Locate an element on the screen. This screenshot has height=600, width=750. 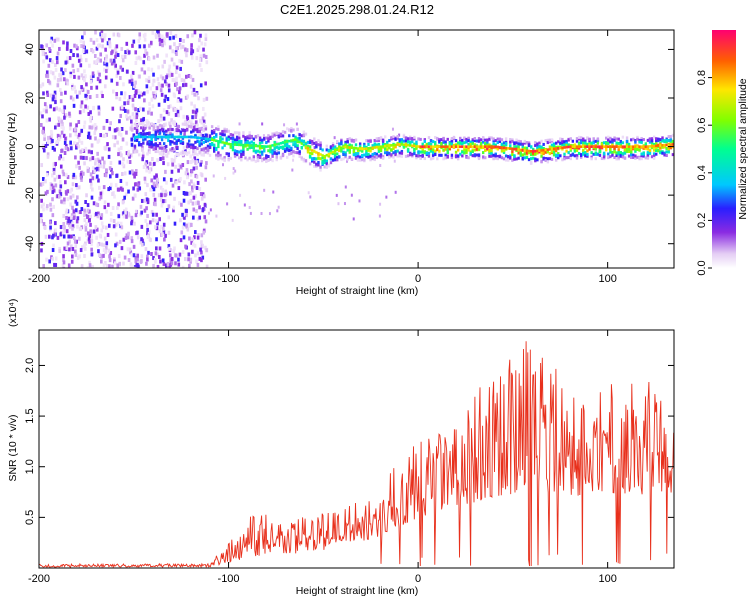
heatmap-ytick-label: -40 is located at coordinates (30, 244).